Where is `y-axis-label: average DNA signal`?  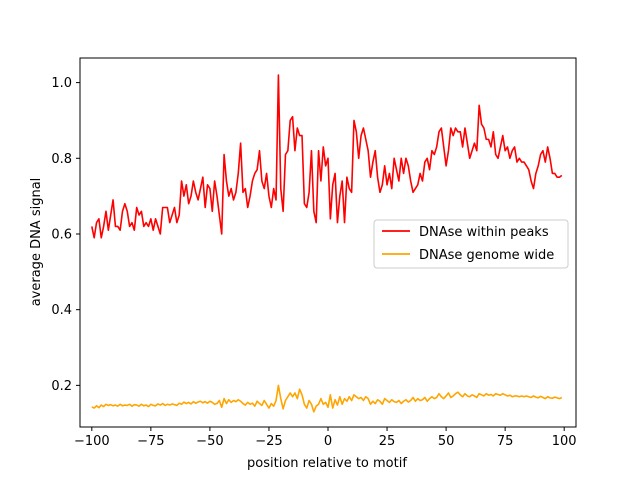
y-axis-label: average DNA signal is located at coordinates (36, 242).